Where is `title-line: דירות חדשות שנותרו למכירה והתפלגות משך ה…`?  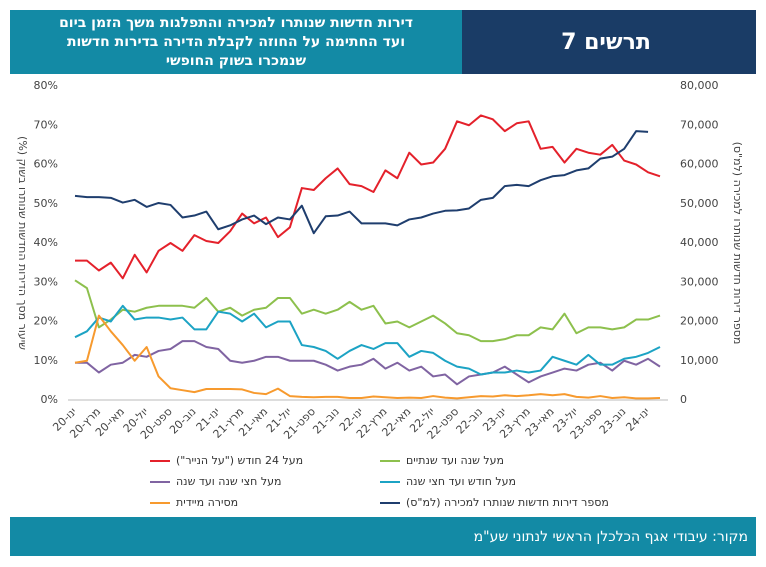 title-line: דירות חדשות שנותרו למכירה והתפלגות משך ה… is located at coordinates (236, 23).